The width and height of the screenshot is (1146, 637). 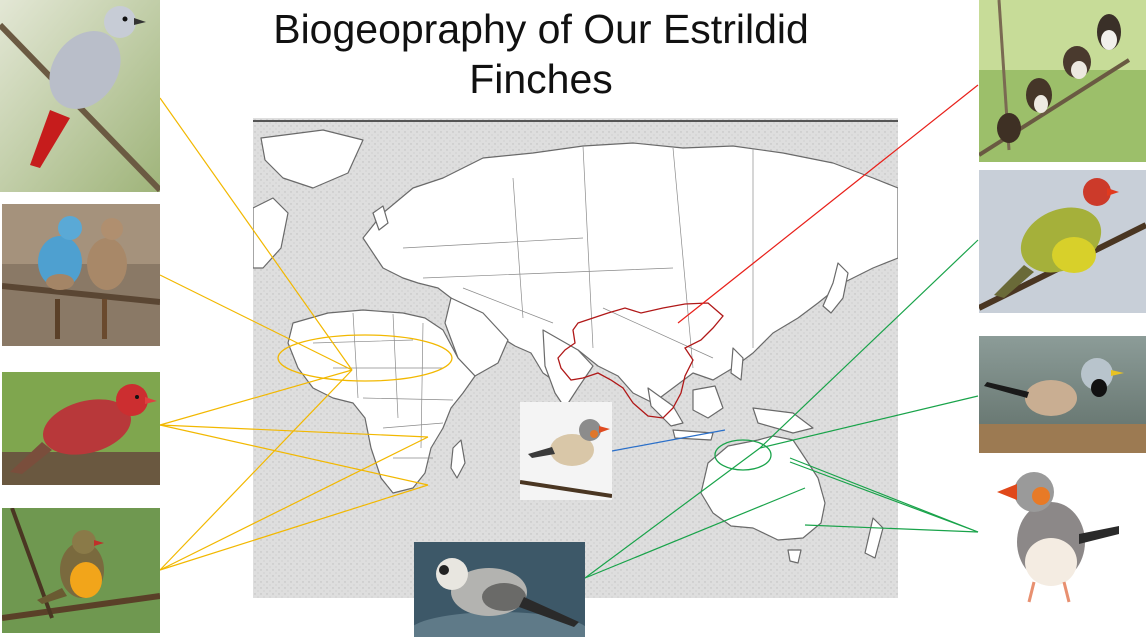 What do you see at coordinates (794, 556) in the screenshot?
I see `tasmania` at bounding box center [794, 556].